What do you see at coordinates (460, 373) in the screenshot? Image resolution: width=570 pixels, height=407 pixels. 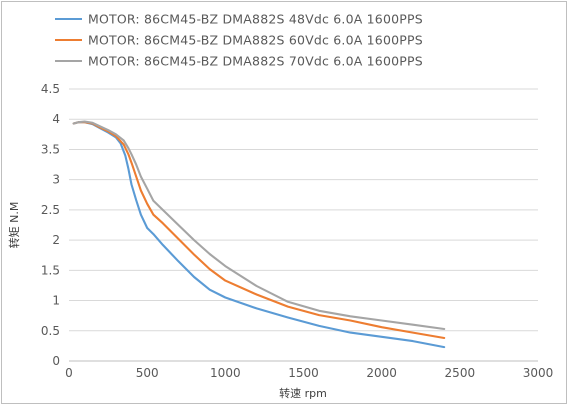 I see `x-tick-label-5: 2500` at bounding box center [460, 373].